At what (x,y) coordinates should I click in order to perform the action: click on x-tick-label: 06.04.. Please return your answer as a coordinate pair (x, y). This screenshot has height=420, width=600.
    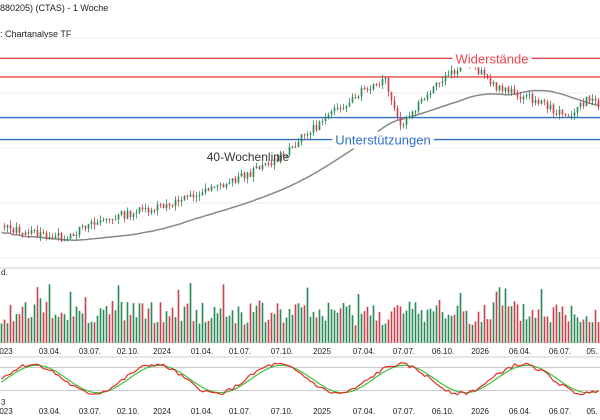
    Looking at the image, I should click on (520, 411).